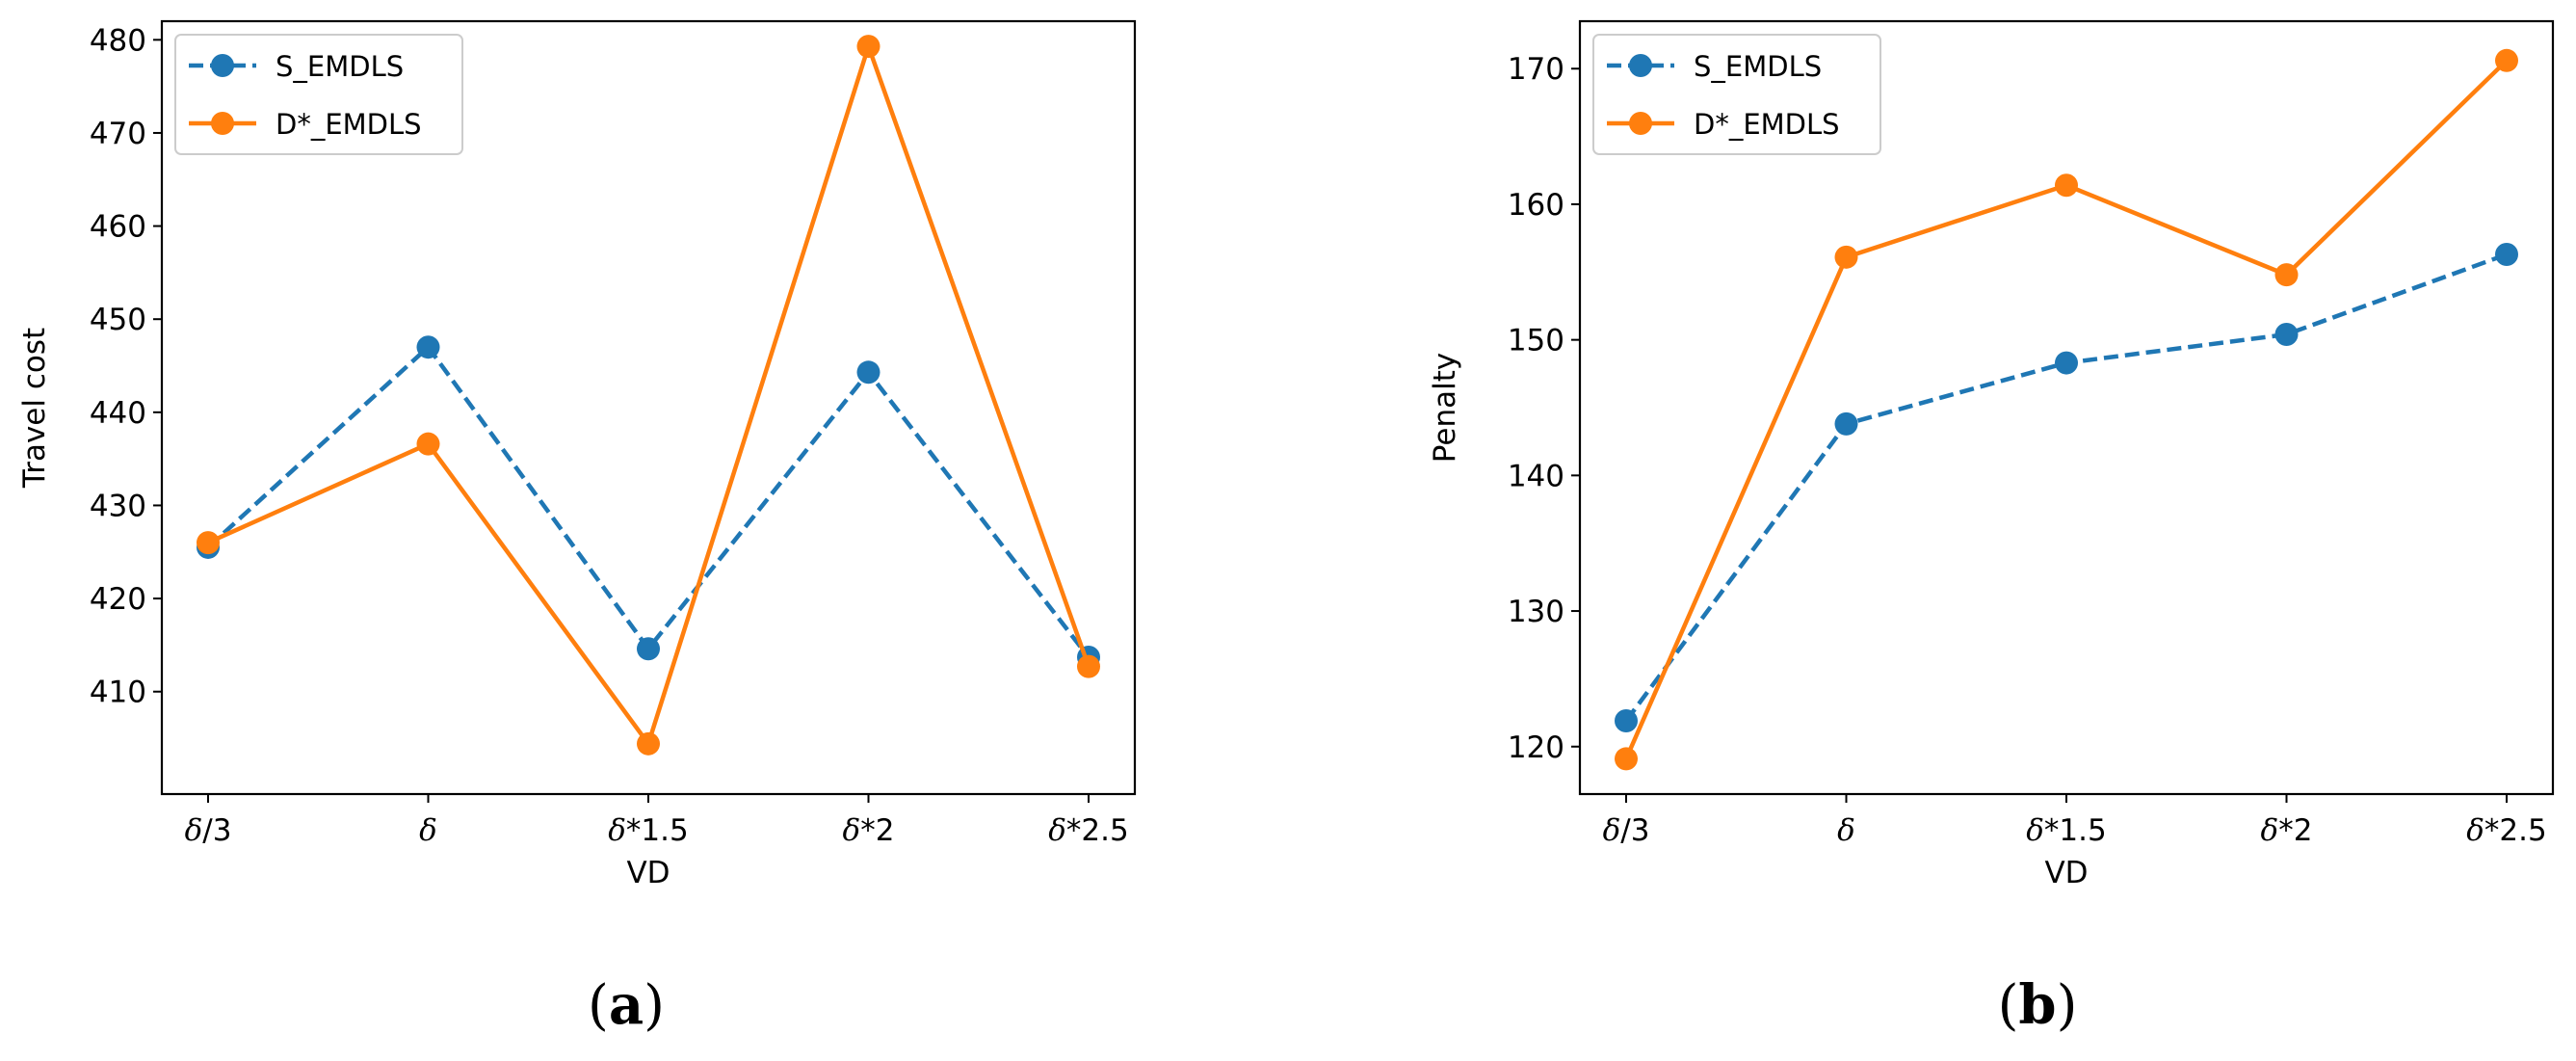 This screenshot has height=1061, width=2576. What do you see at coordinates (118, 506) in the screenshot?
I see `y-tick-label: 430` at bounding box center [118, 506].